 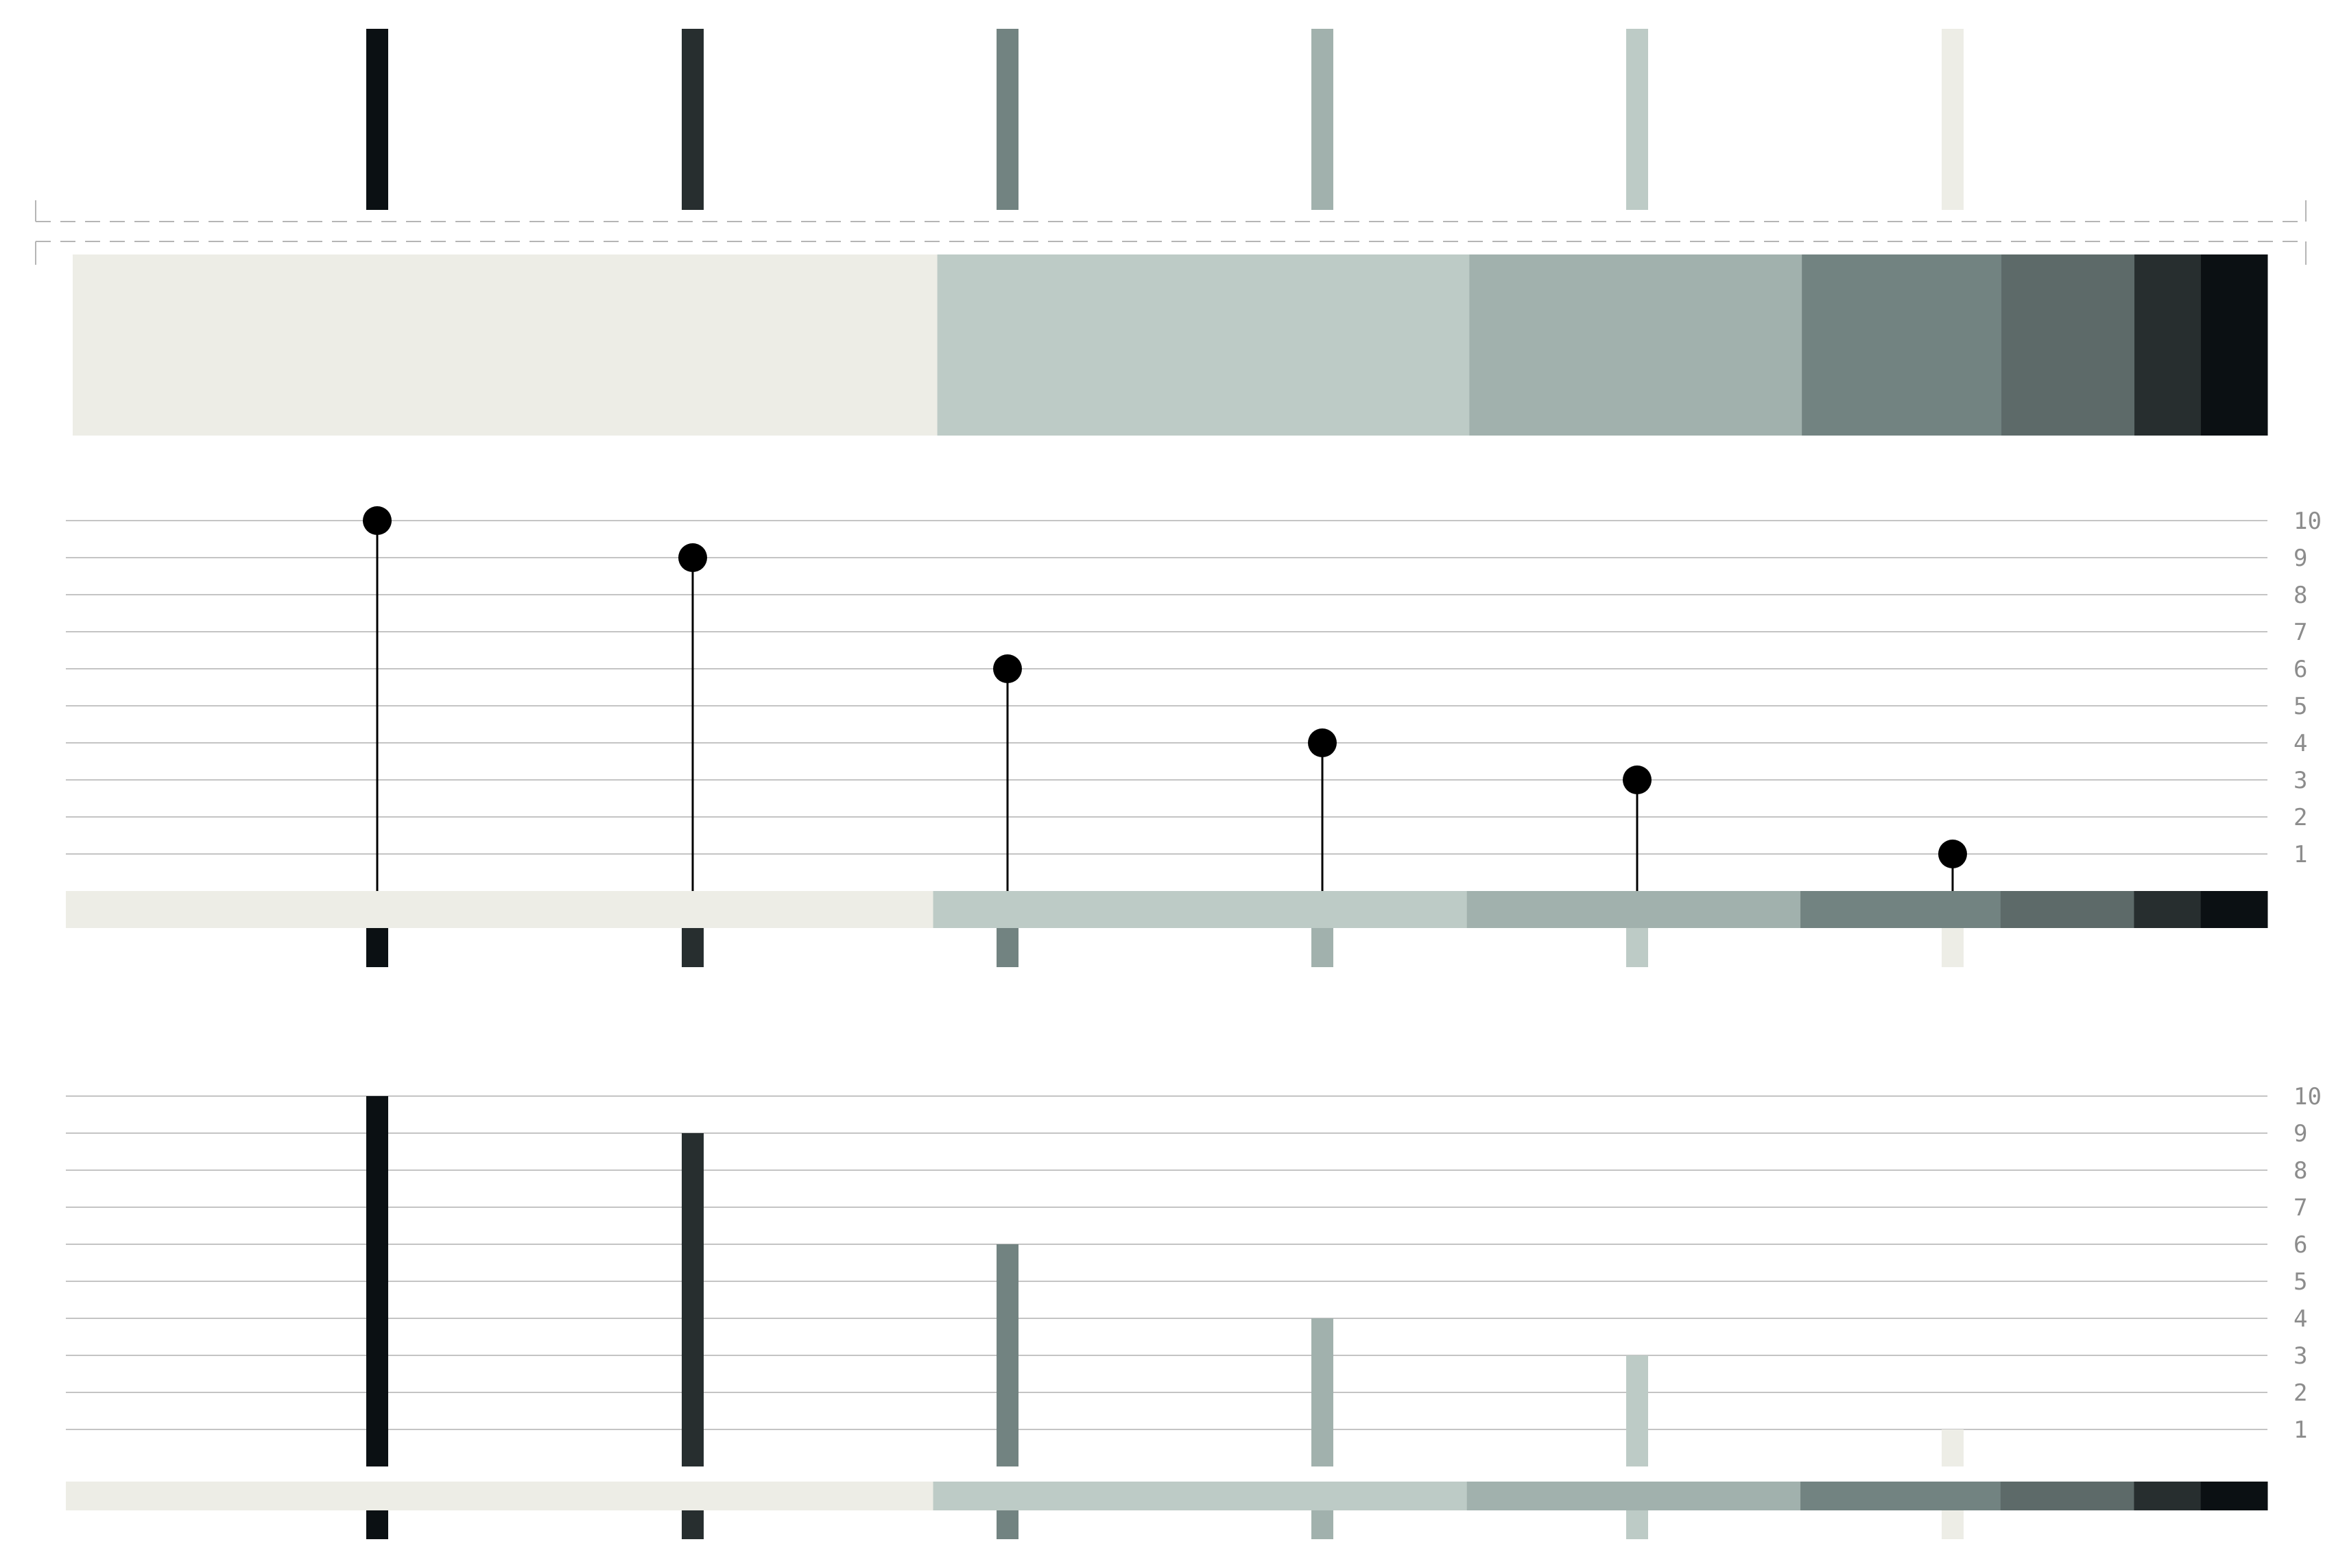 I want to click on middle-y-tick-label: 8, so click(x=2300, y=595).